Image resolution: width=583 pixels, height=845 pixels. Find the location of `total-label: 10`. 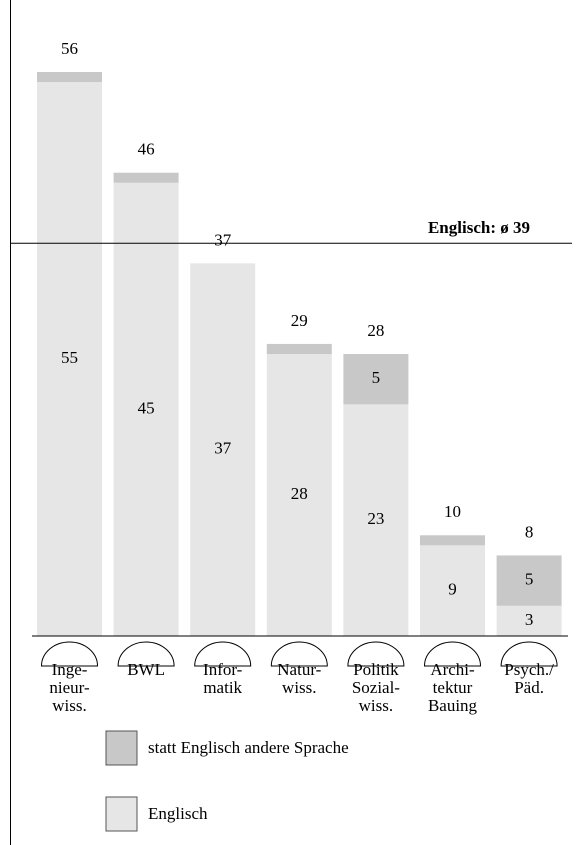

total-label: 10 is located at coordinates (452, 511).